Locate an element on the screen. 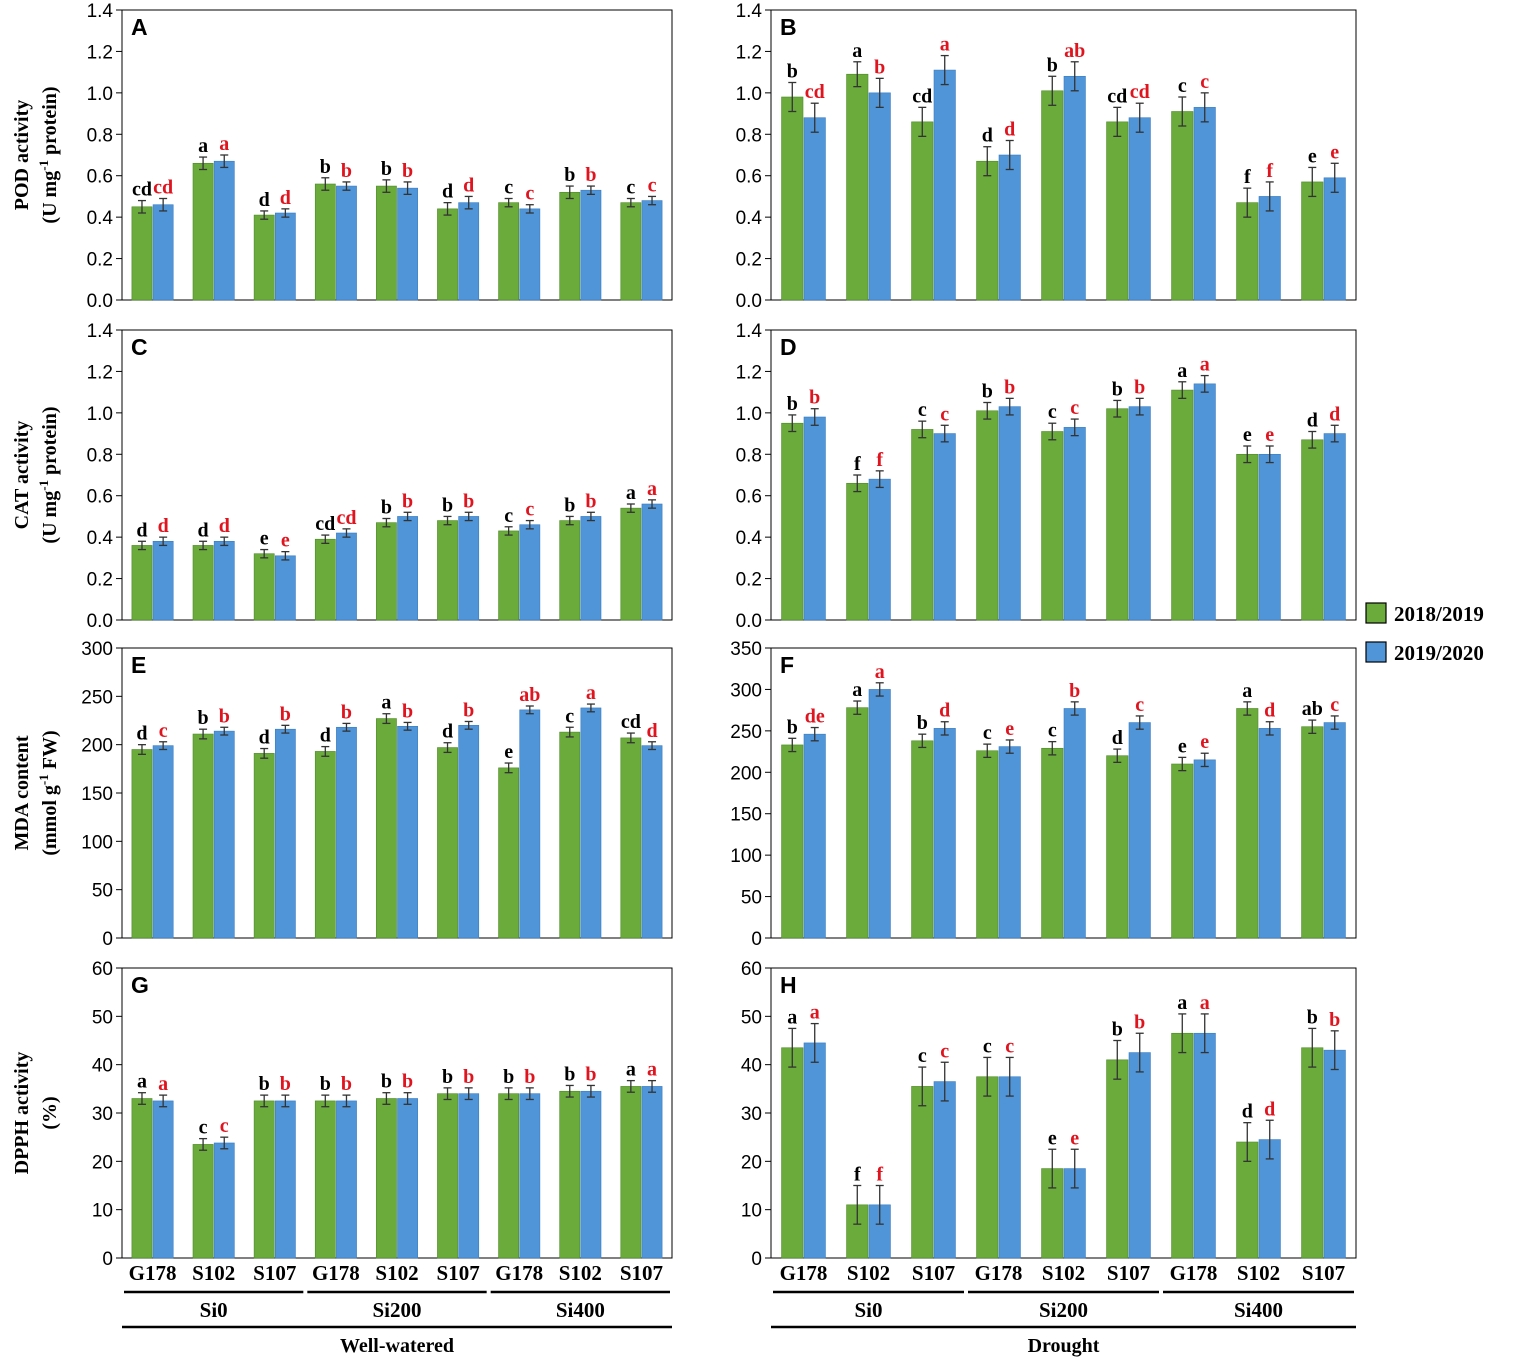 Image resolution: width=1536 pixels, height=1357 pixels. y-tick-label: 10 is located at coordinates (751, 1211).